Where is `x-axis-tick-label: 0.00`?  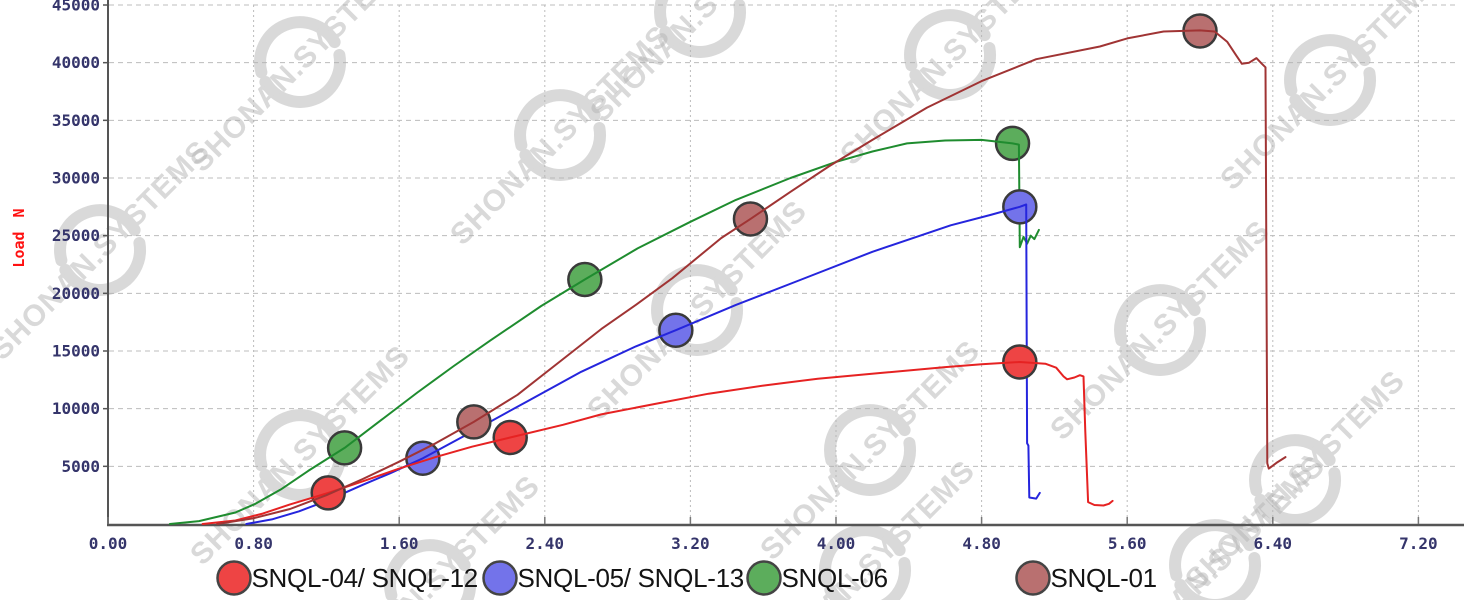 x-axis-tick-label: 0.00 is located at coordinates (108, 543).